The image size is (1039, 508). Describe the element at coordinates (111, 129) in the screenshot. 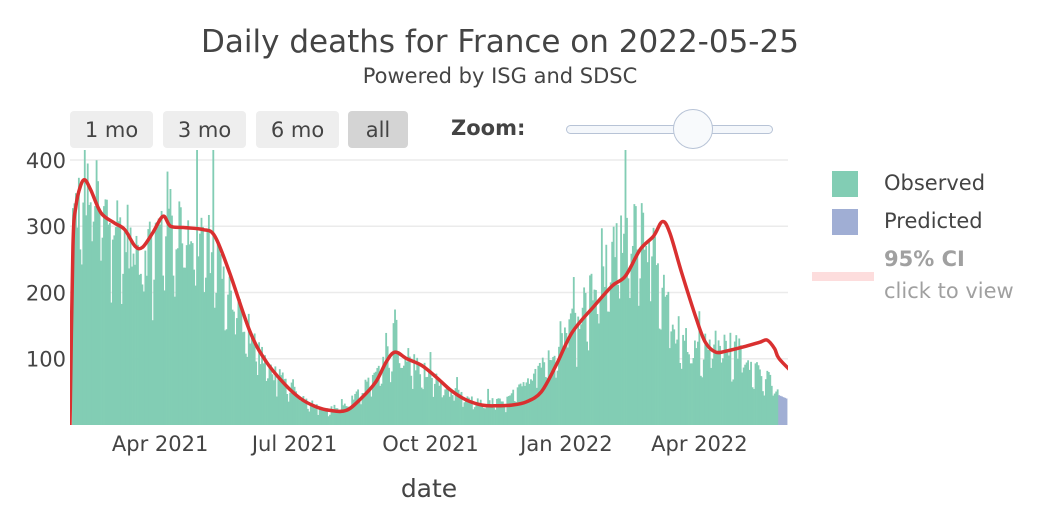

I see `range-button-1-month: 1 mo` at that location.